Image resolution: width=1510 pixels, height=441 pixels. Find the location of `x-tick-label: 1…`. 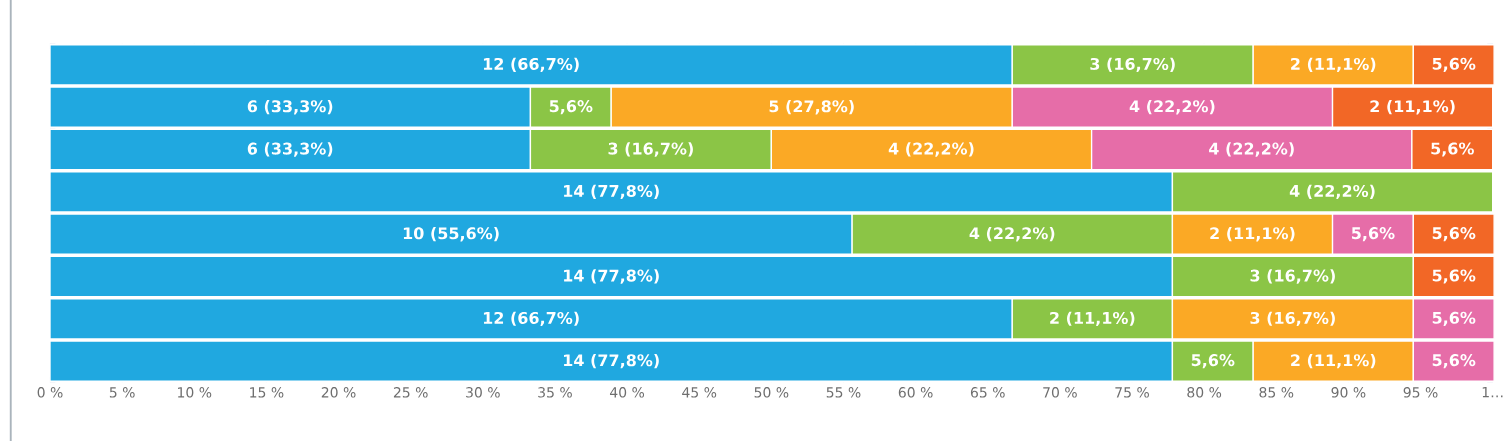

x-tick-label: 1… is located at coordinates (1492, 392).